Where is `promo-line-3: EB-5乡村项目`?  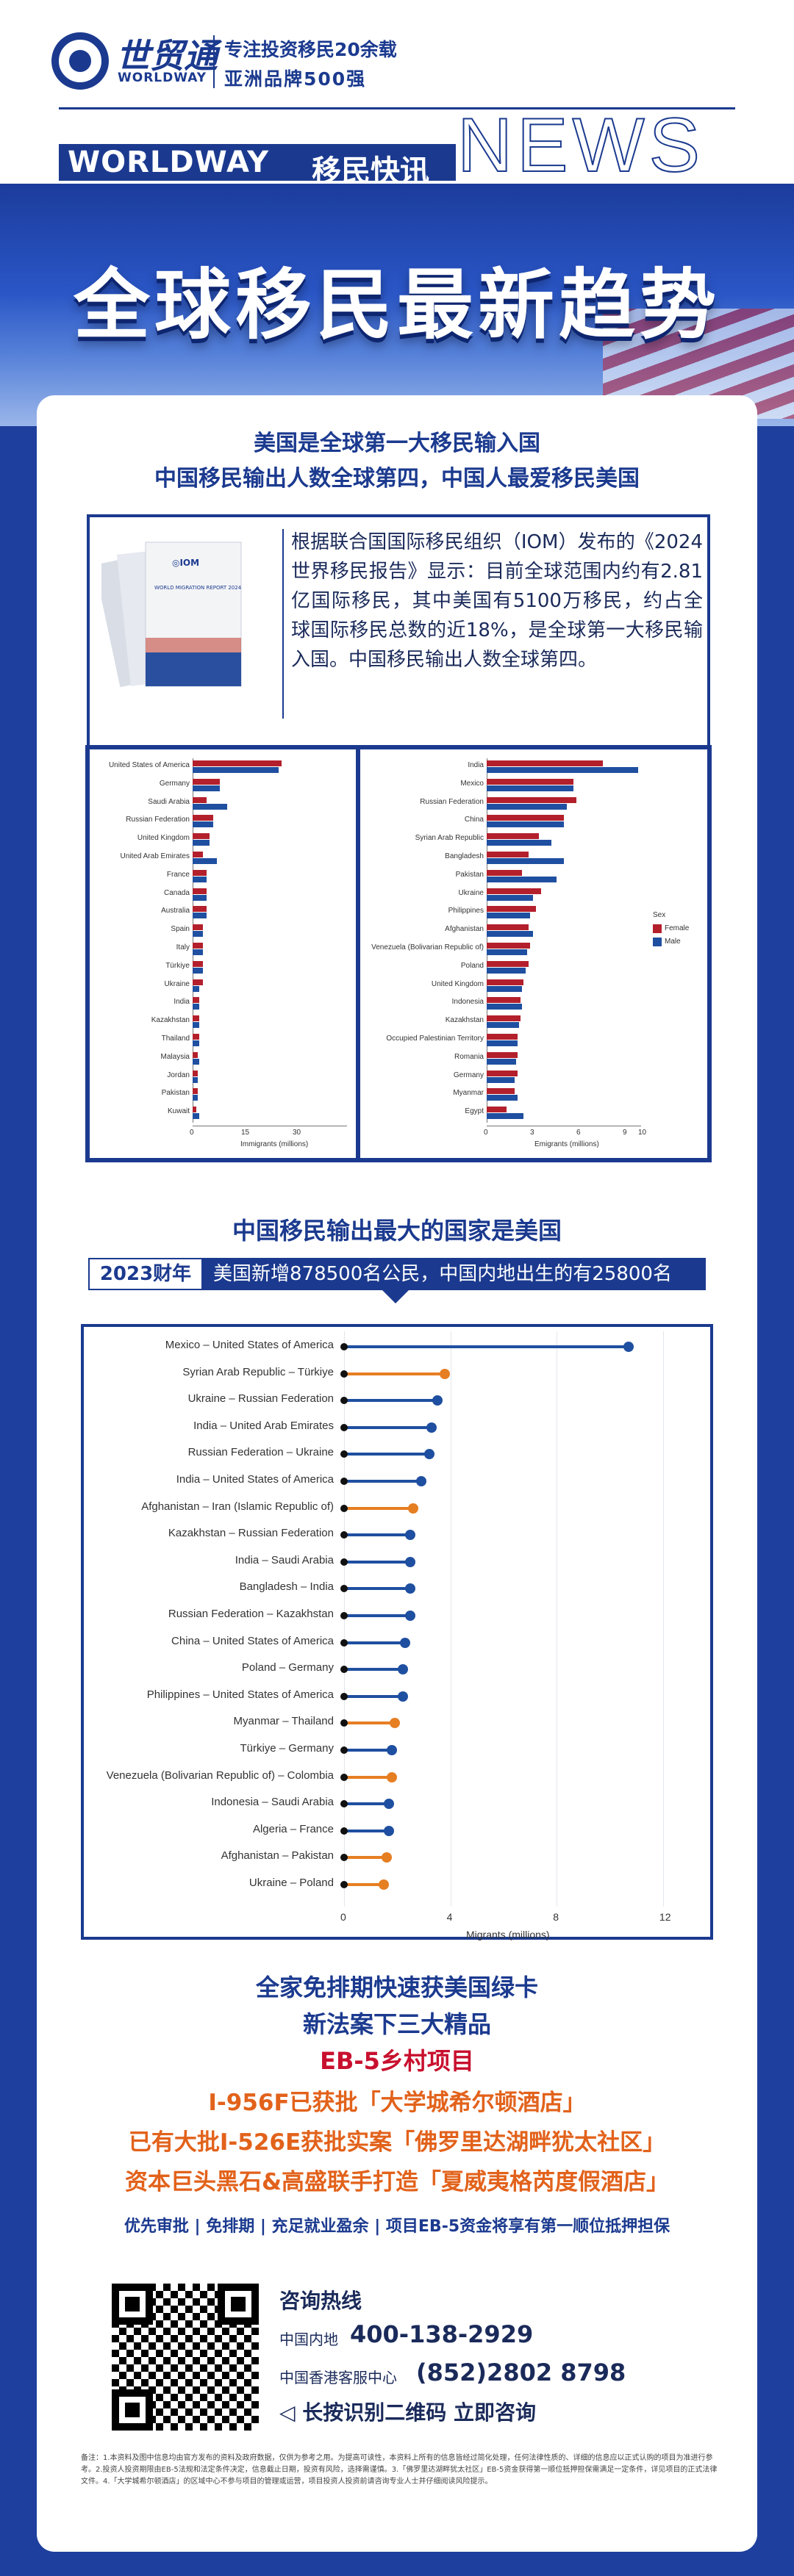 promo-line-3: EB-5乡村项目 is located at coordinates (397, 2061).